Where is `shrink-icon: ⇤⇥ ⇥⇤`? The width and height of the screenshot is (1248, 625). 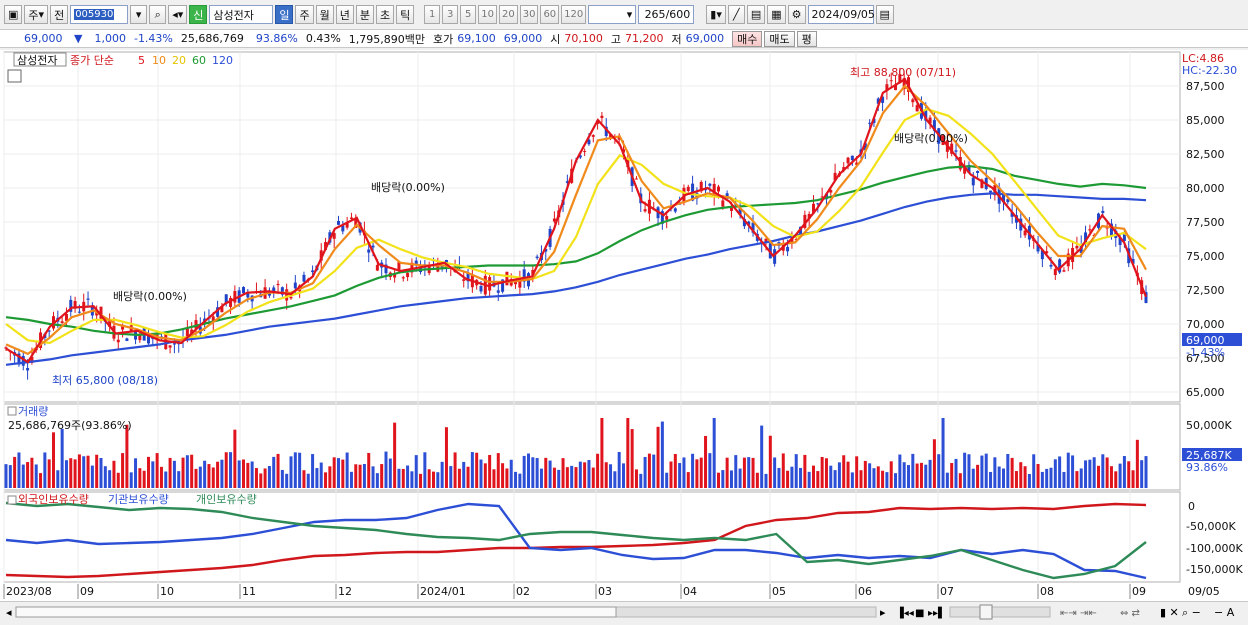 shrink-icon: ⇤⇥ ⇥⇤ is located at coordinates (1078, 613).